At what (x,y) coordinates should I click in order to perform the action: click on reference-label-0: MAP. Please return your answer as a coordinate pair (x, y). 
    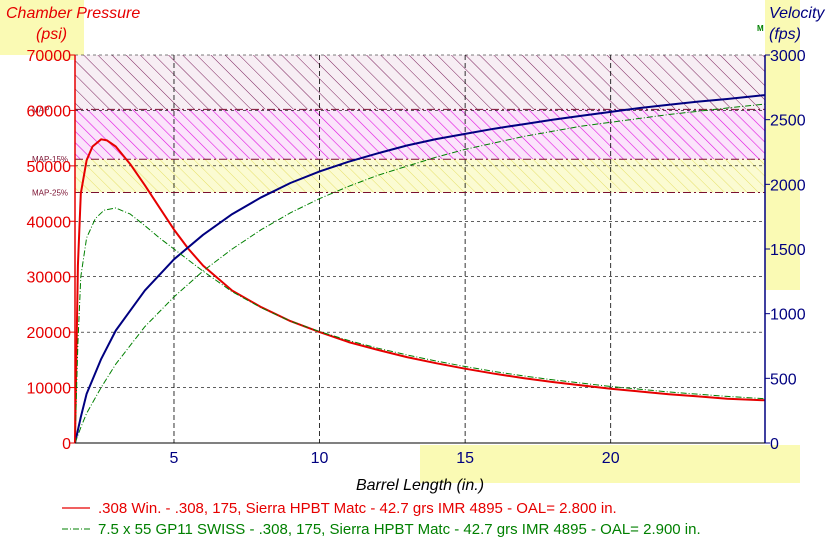
    Looking at the image, I should click on (40, 109).